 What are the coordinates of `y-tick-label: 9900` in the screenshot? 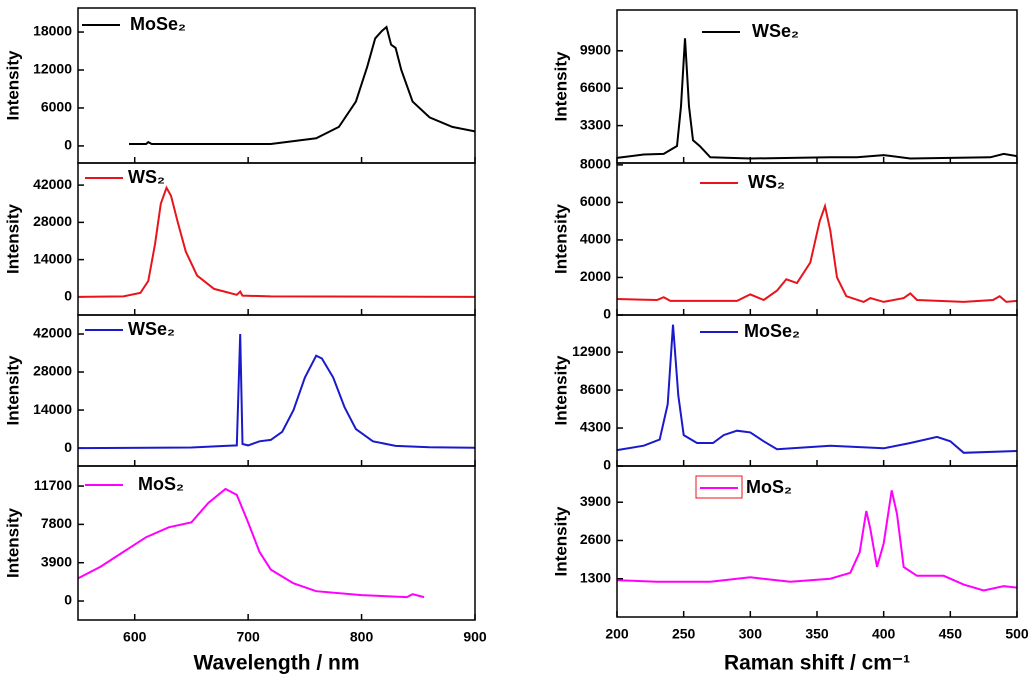 It's located at (595, 50).